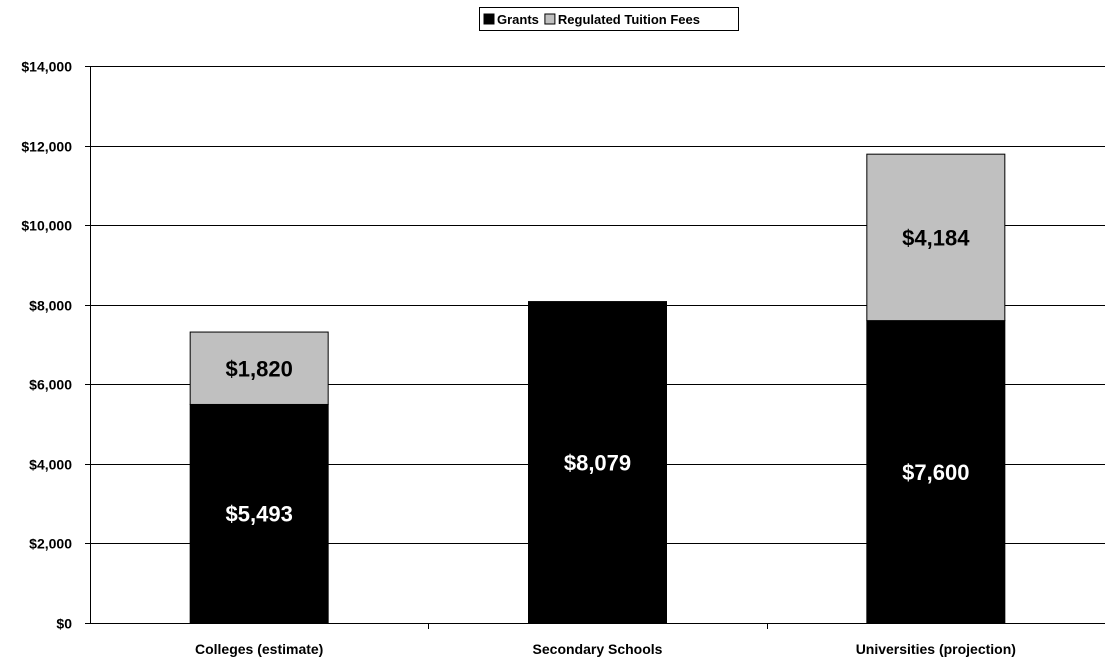 The height and width of the screenshot is (661, 1112). Describe the element at coordinates (50, 385) in the screenshot. I see `y-tick-label: $6,000` at that location.